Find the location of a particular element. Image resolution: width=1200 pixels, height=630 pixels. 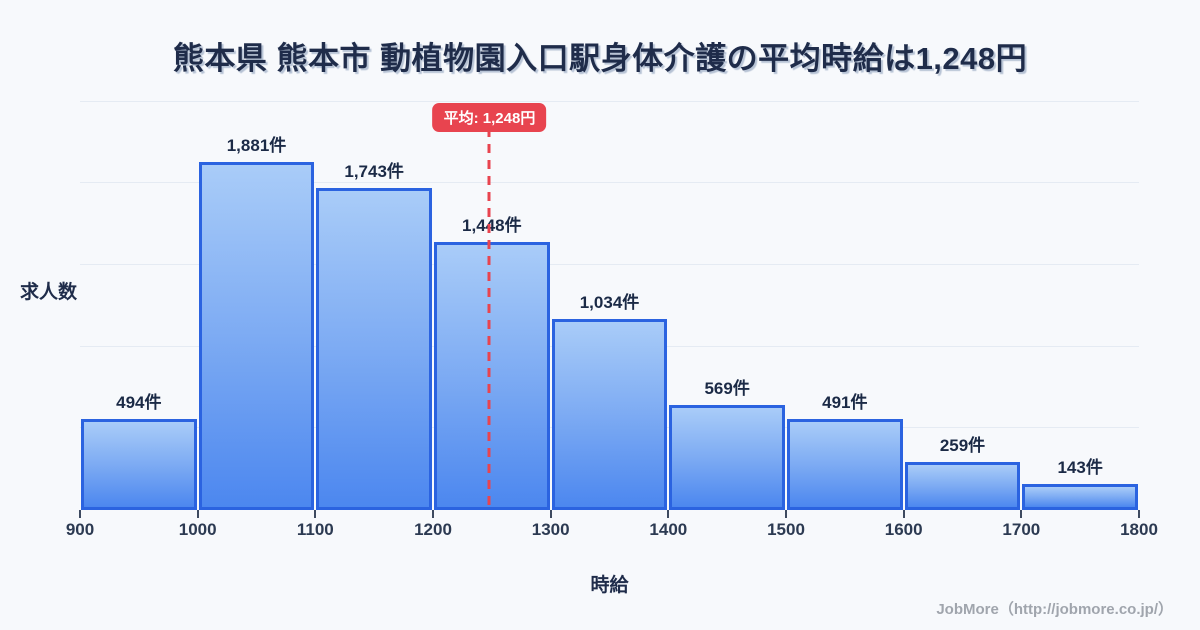

x-tick-label: 1800 is located at coordinates (1139, 529).